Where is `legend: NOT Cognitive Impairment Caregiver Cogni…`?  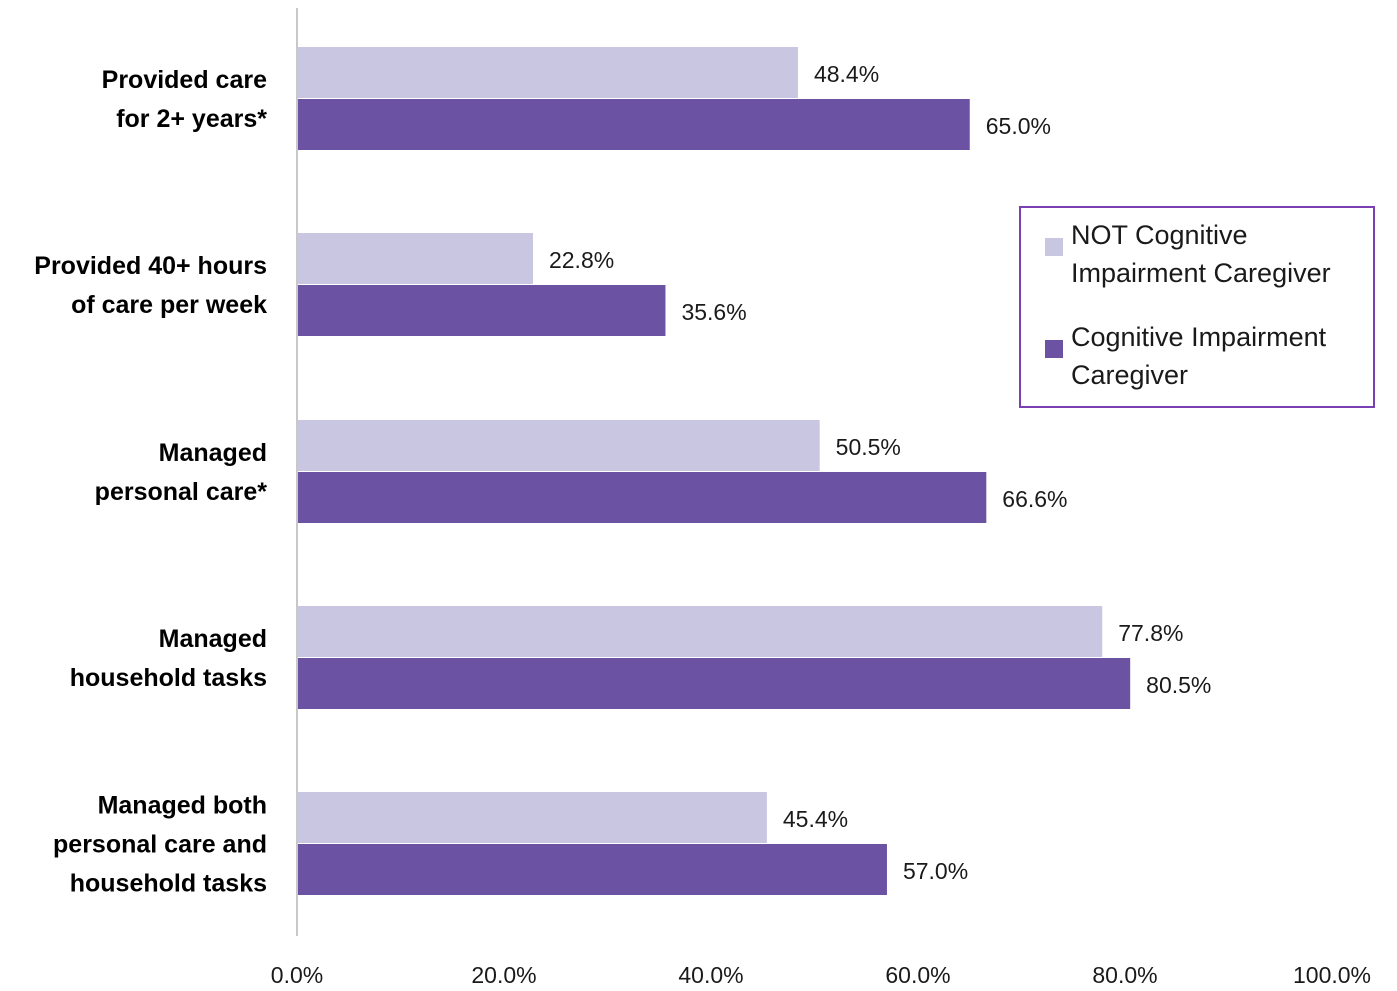 legend: NOT Cognitive Impairment Caregiver Cogni… is located at coordinates (1197, 307).